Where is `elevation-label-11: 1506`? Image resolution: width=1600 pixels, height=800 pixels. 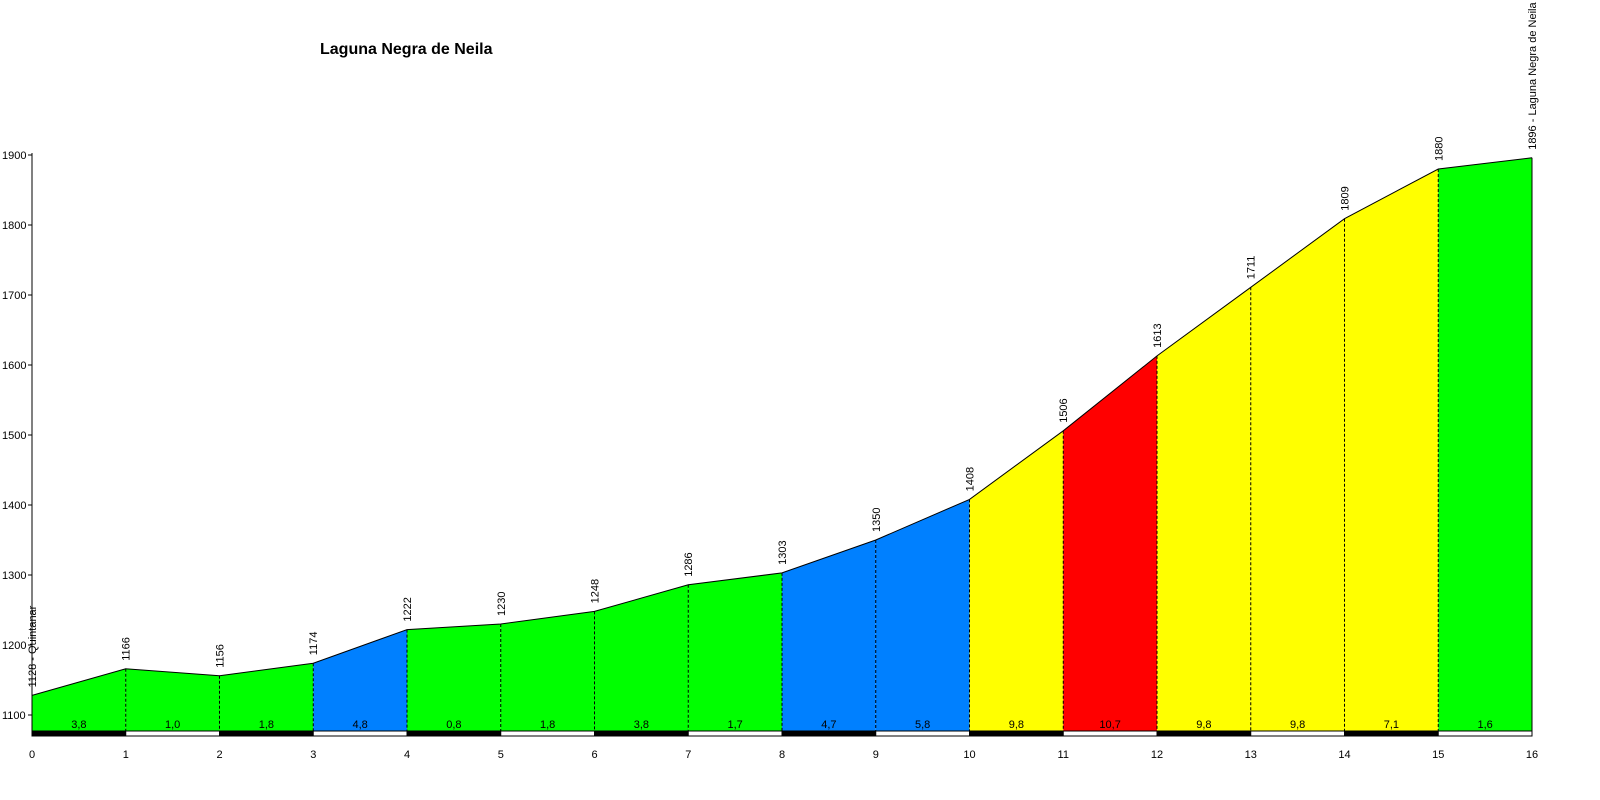 elevation-label-11: 1506 is located at coordinates (1064, 410).